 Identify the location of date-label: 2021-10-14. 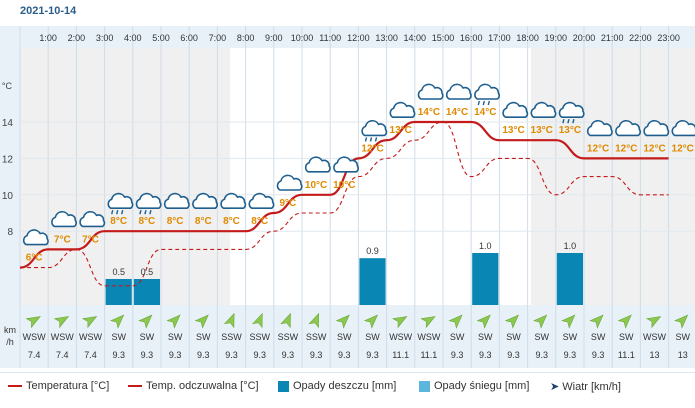
(48, 11).